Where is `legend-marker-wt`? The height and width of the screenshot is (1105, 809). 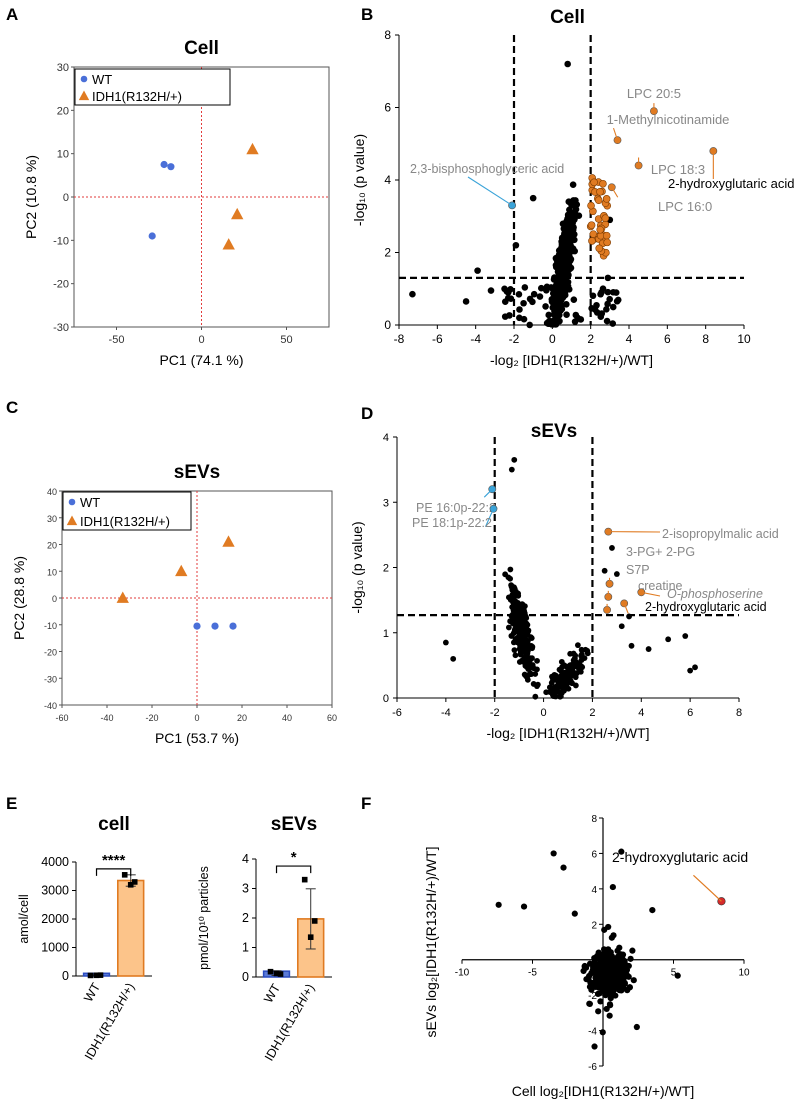 legend-marker-wt is located at coordinates (72, 502).